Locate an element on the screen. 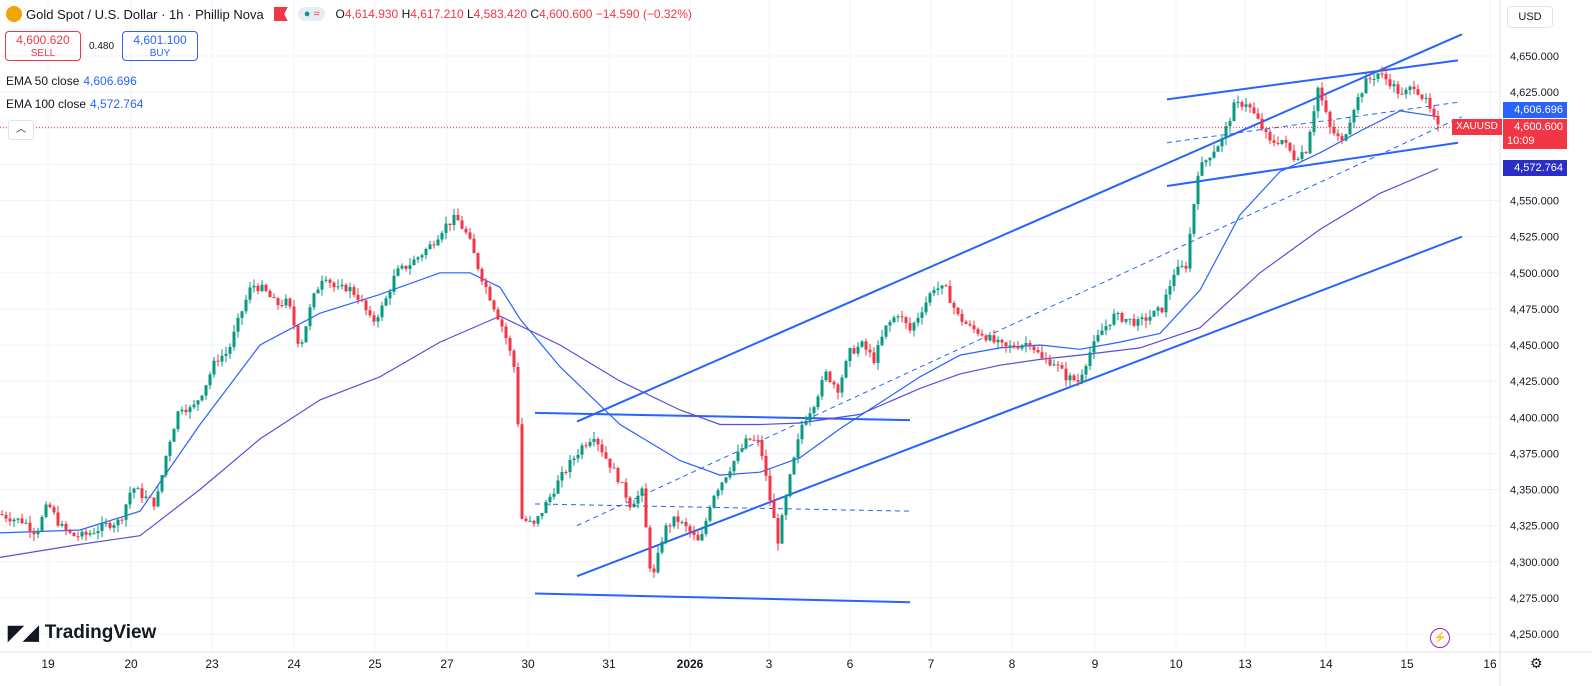 Image resolution: width=1592 pixels, height=686 pixels. buy-button: 4,601.100 BUY is located at coordinates (160, 46).